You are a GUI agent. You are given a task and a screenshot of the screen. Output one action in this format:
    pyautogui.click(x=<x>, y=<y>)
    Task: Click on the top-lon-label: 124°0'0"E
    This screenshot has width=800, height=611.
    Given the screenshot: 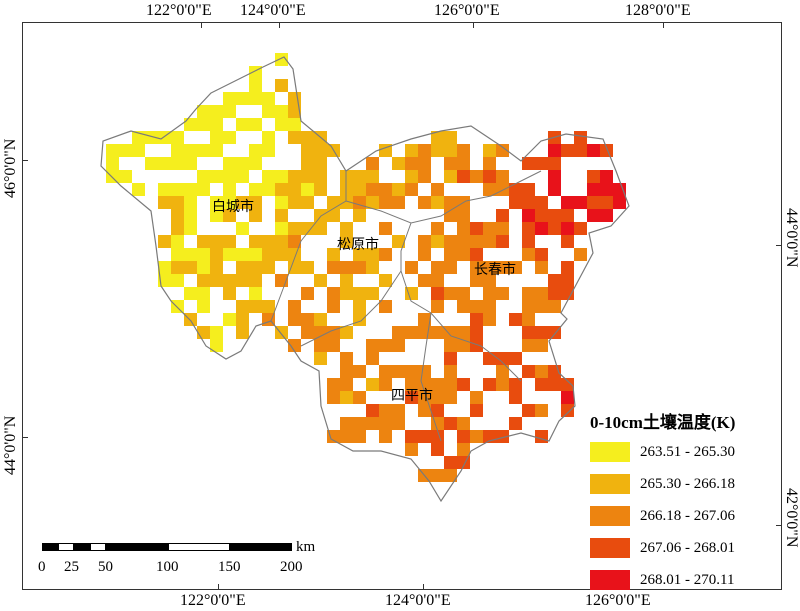 What is the action you would take?
    pyautogui.click(x=273, y=10)
    